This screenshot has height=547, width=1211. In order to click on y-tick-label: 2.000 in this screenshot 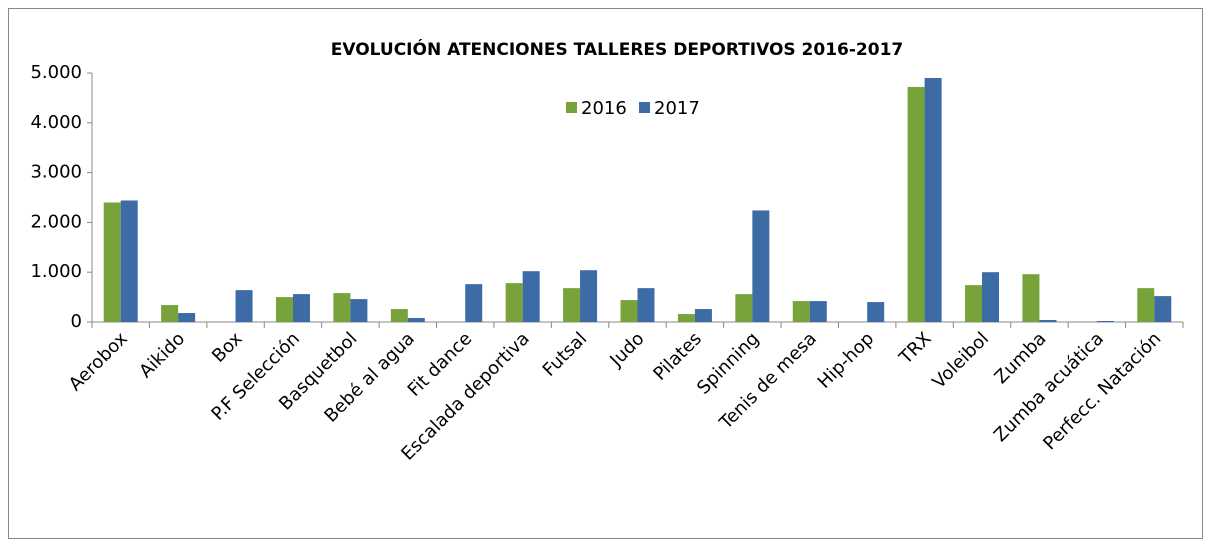, I will do `click(56, 221)`.